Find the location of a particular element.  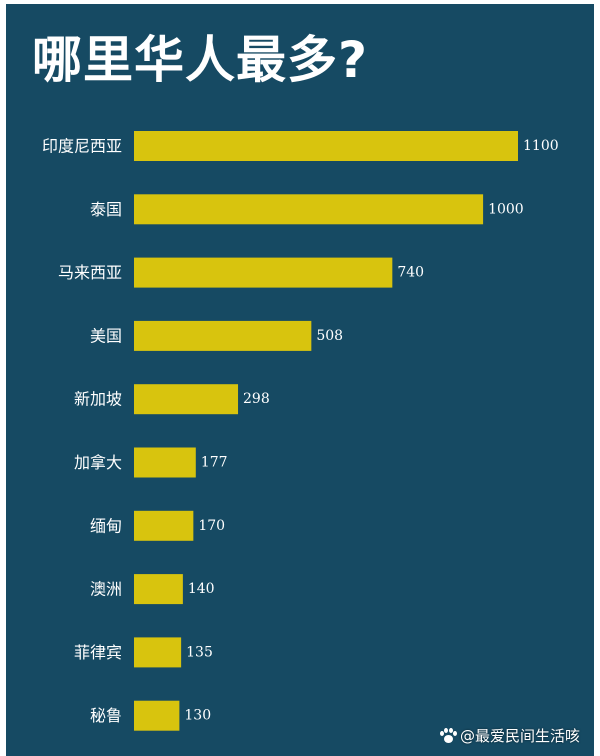

category-label: 加拿大 is located at coordinates (98, 462).